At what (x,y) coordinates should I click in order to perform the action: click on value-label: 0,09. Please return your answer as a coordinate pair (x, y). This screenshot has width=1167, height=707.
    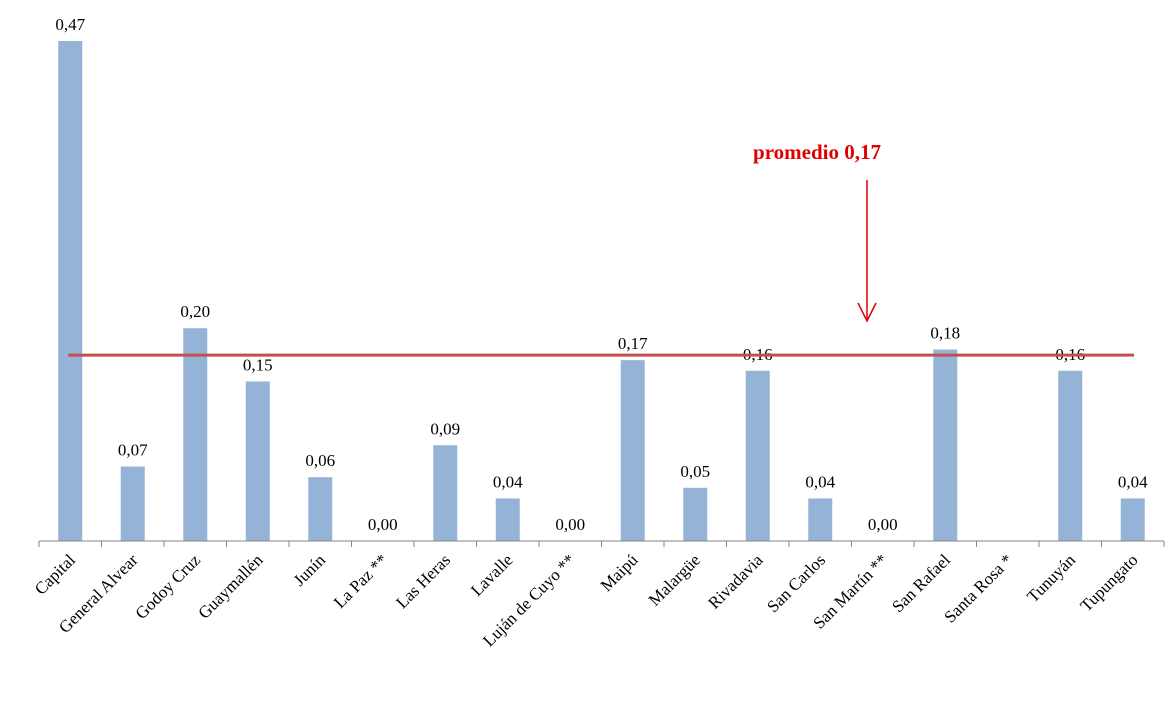
    Looking at the image, I should click on (445, 428).